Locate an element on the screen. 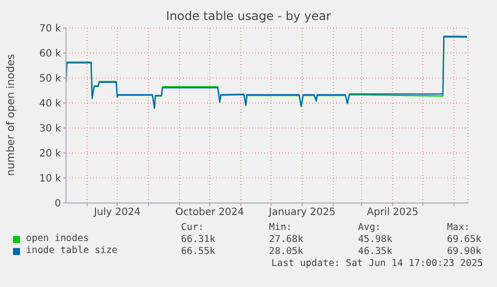  text: Max: is located at coordinates (458, 227).